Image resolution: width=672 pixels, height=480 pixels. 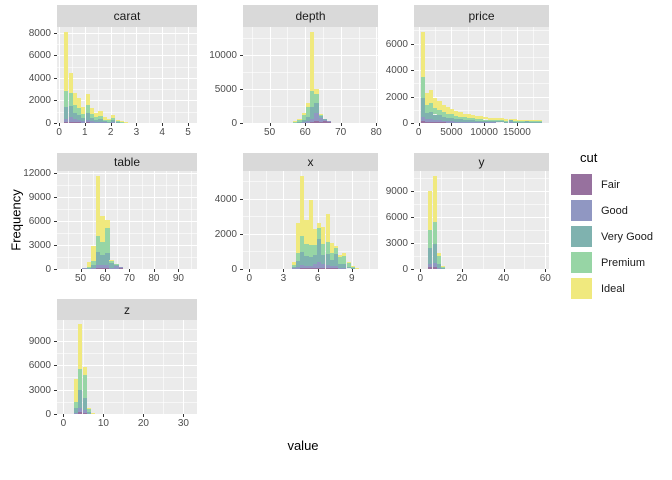 What do you see at coordinates (188, 132) in the screenshot?
I see `x-axis-tick-label: 5` at bounding box center [188, 132].